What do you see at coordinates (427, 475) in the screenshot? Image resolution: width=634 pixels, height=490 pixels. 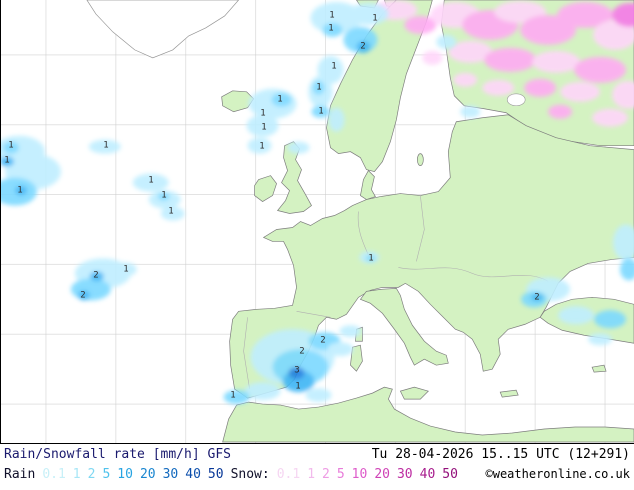 I see `snow-scale-value: 40` at bounding box center [427, 475].